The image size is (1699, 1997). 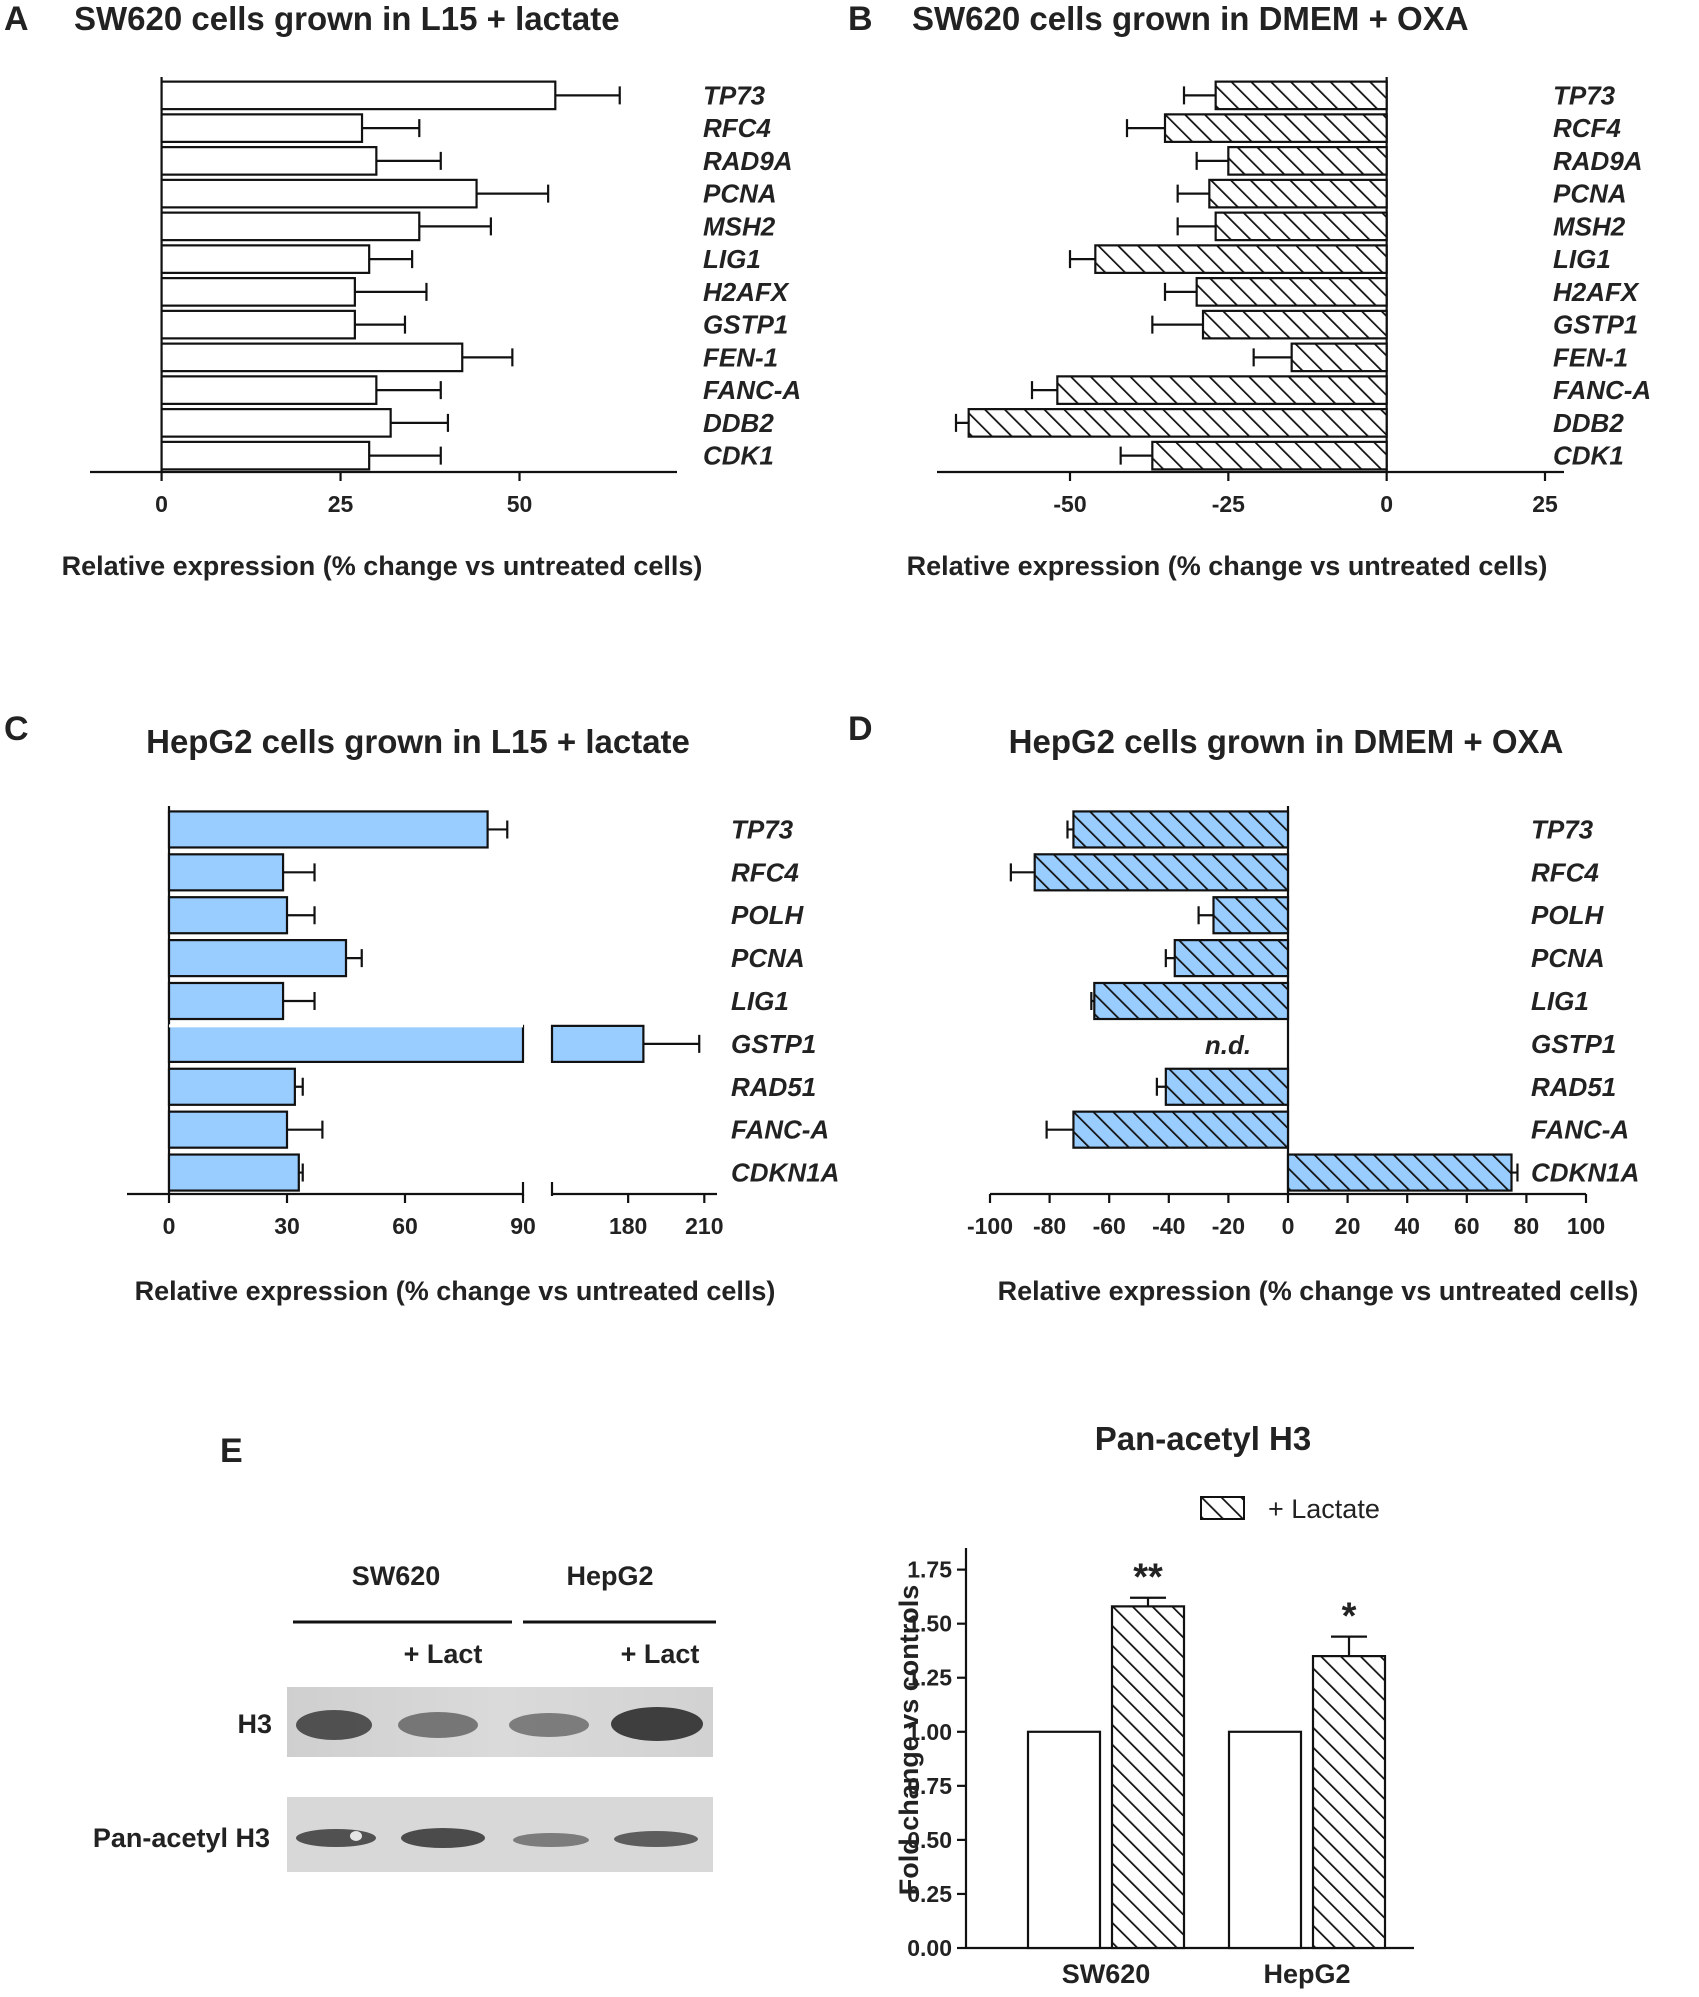 I want to click on panel-a-error-tp73, so click(x=588, y=95).